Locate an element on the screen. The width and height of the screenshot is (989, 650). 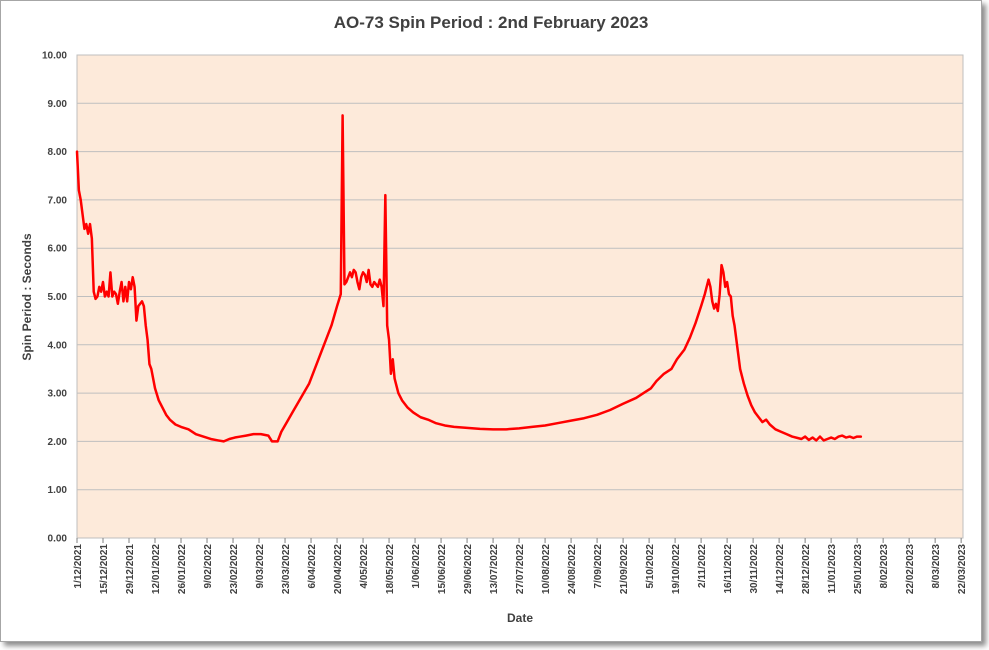
x-tick-label: 11/01/2023 is located at coordinates (832, 569).